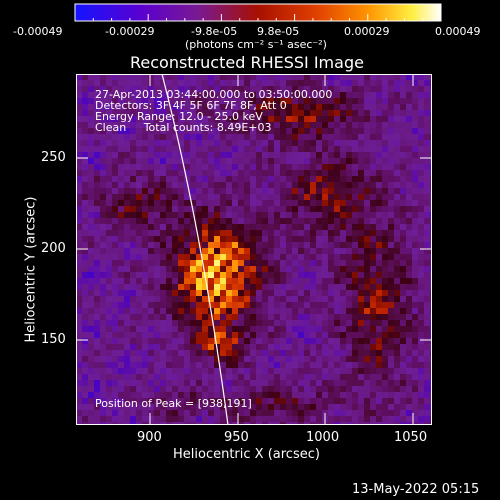 The width and height of the screenshot is (500, 500). I want to click on plot-title: Reconstructed RHESSI Image, so click(247, 62).